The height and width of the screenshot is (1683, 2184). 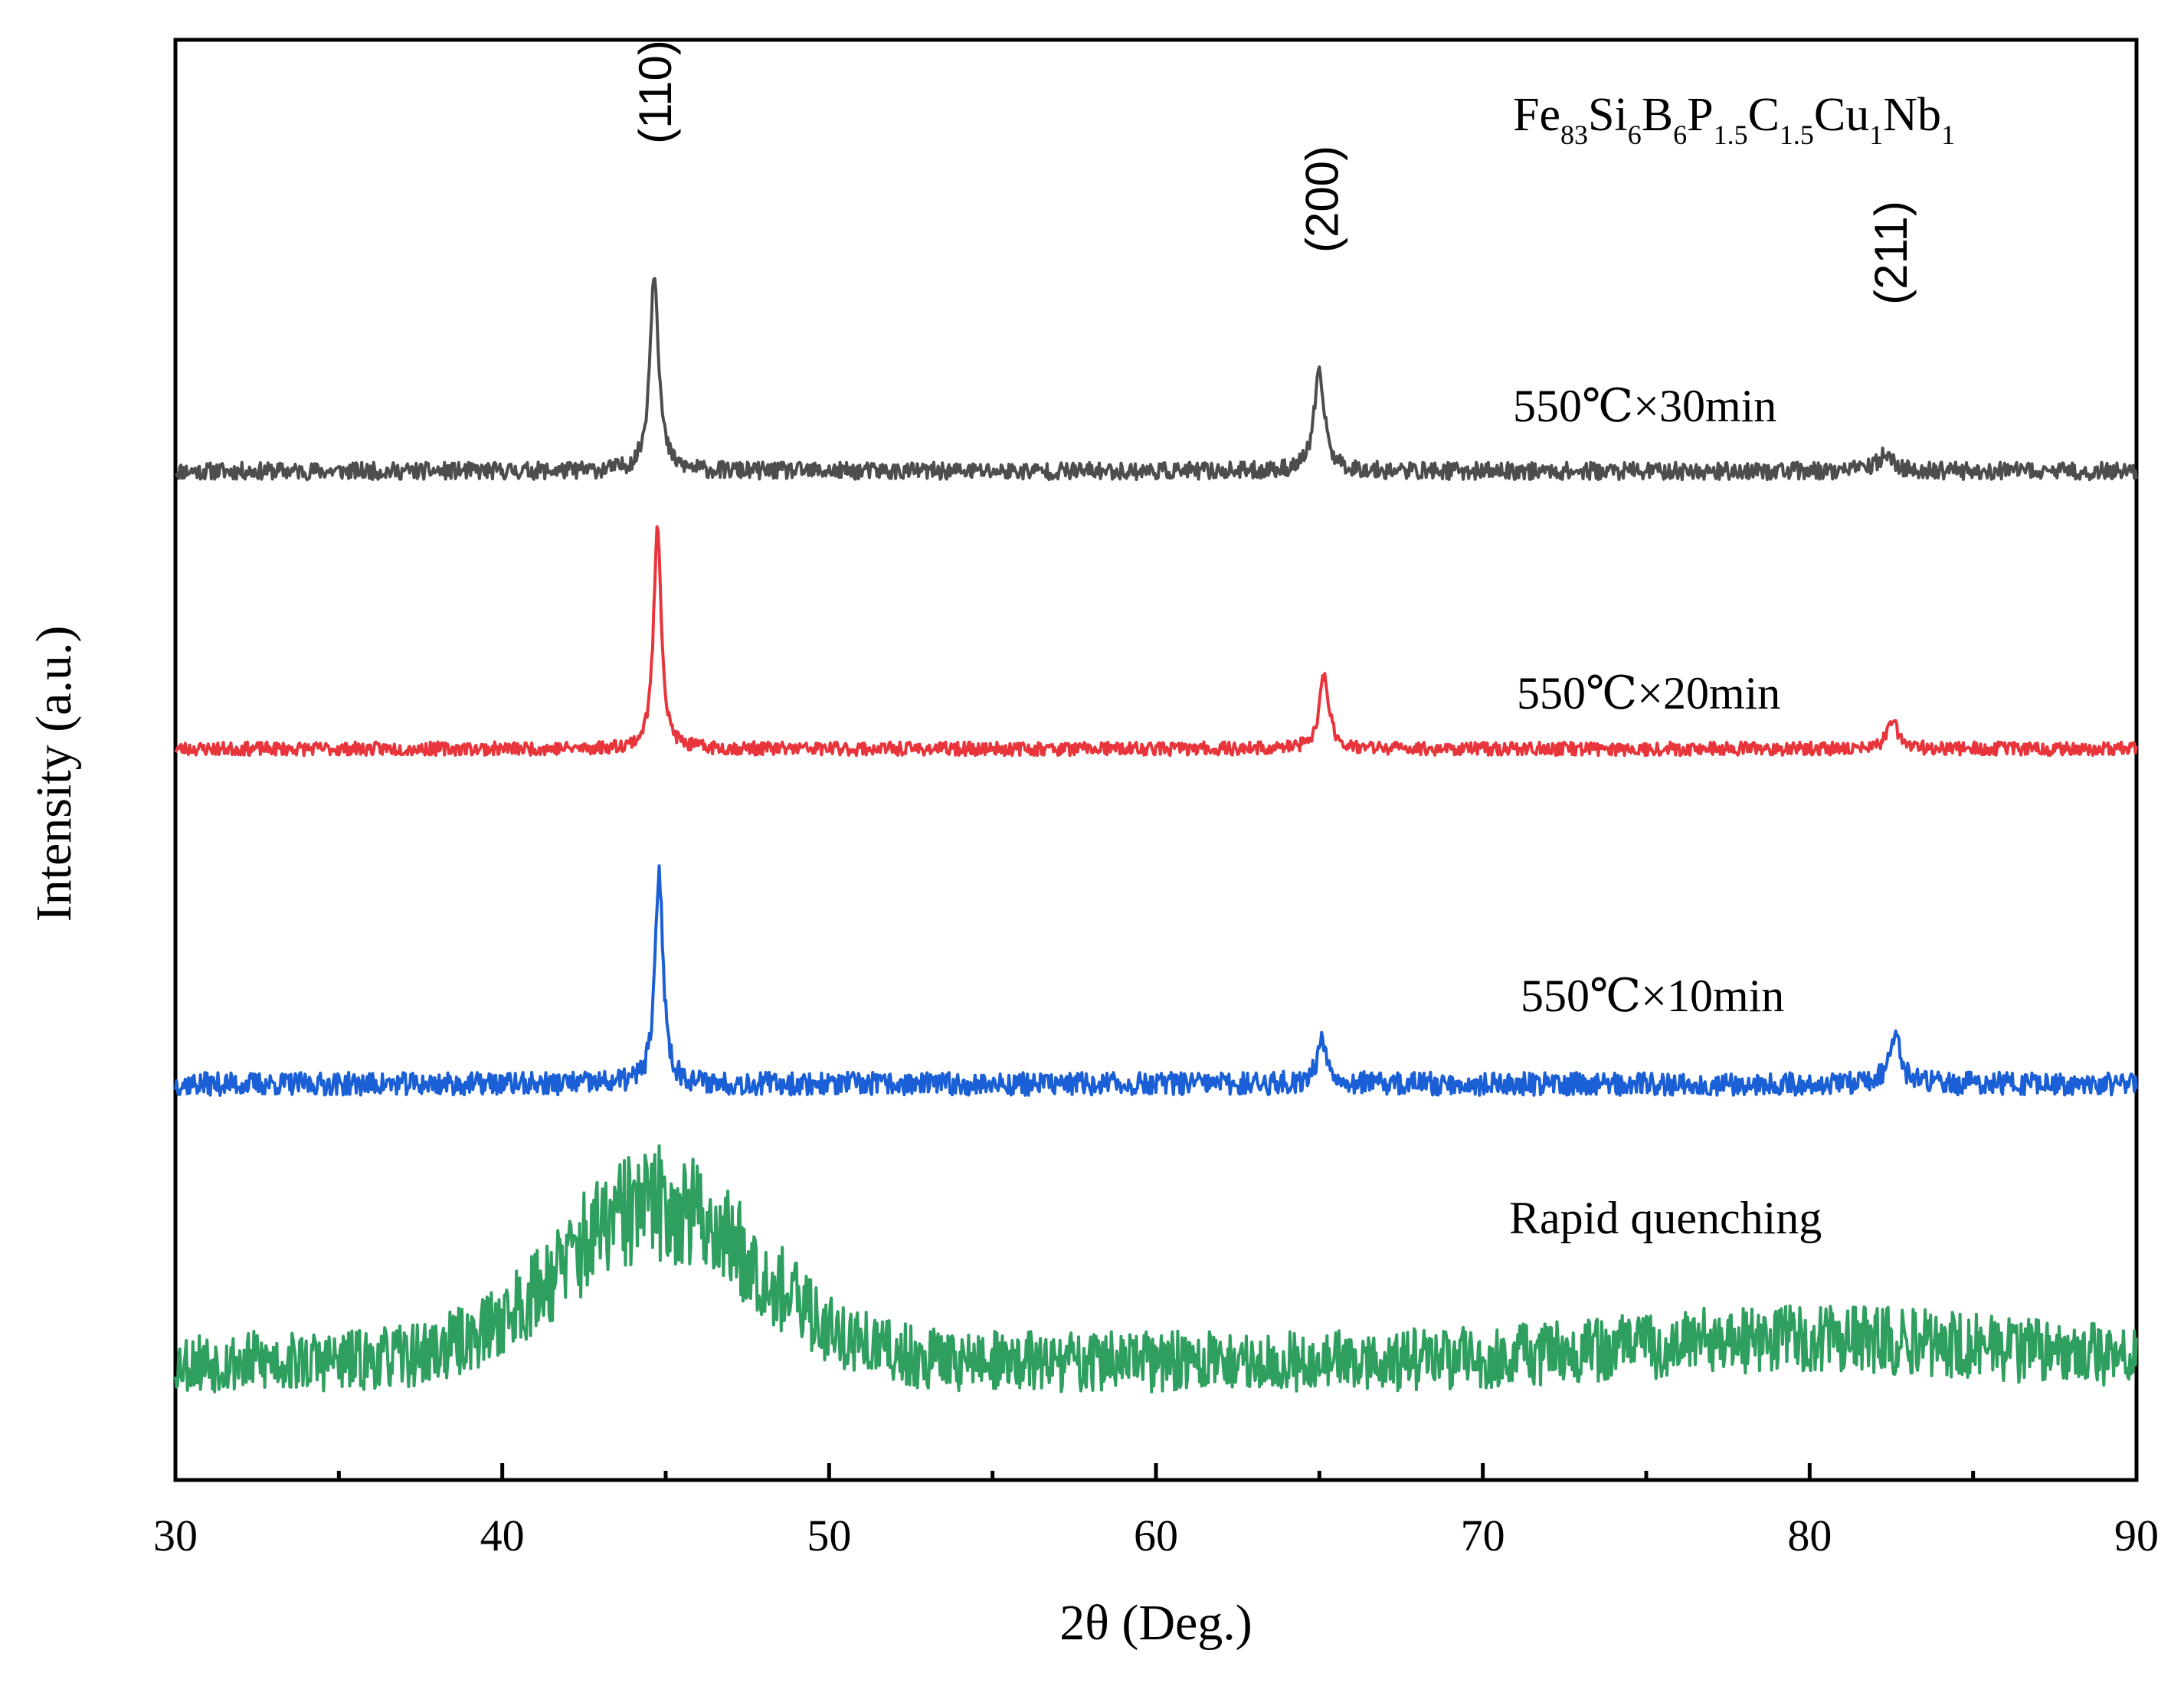 What do you see at coordinates (1891, 253) in the screenshot?
I see `peak-label-211: (211)` at bounding box center [1891, 253].